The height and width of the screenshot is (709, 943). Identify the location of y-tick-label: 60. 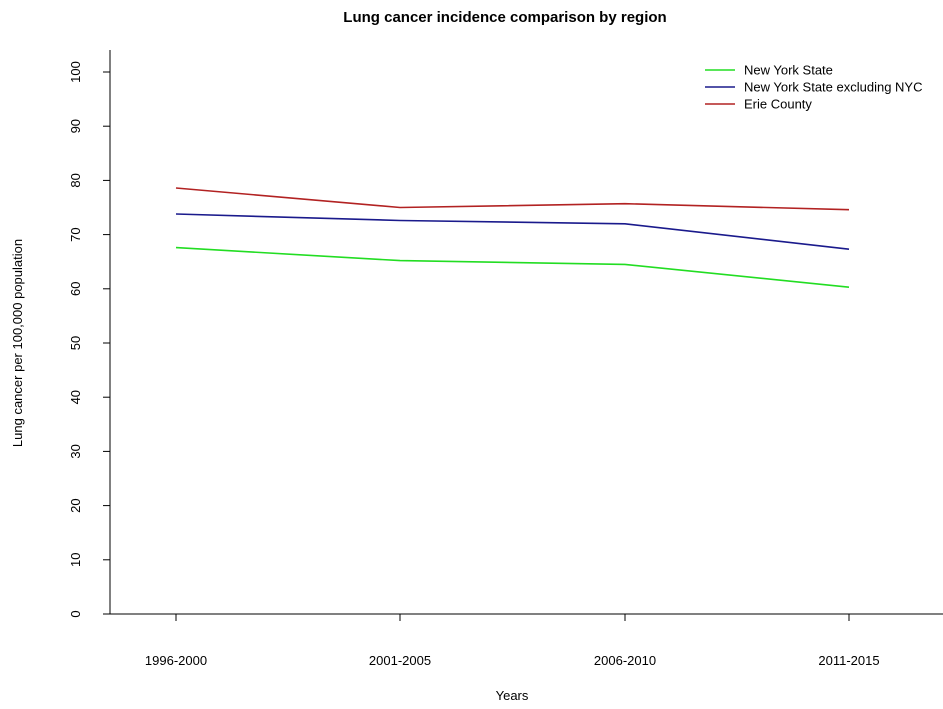
(75, 289).